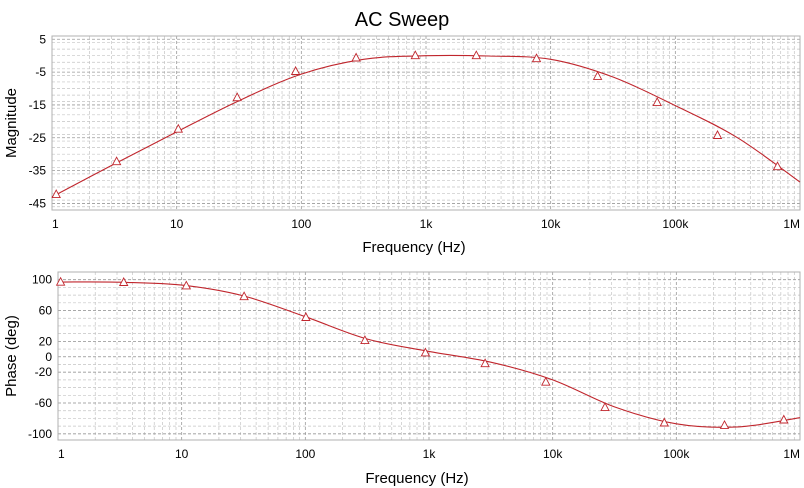 This screenshot has height=488, width=804. I want to click on phase-y-tick-label: -20, so click(44, 372).